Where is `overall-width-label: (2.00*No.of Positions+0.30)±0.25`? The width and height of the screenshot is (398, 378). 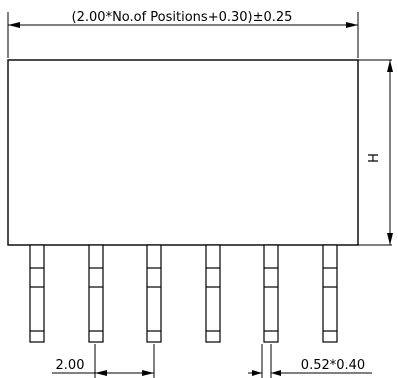
overall-width-label: (2.00*No.of Positions+0.30)±0.25 is located at coordinates (182, 17).